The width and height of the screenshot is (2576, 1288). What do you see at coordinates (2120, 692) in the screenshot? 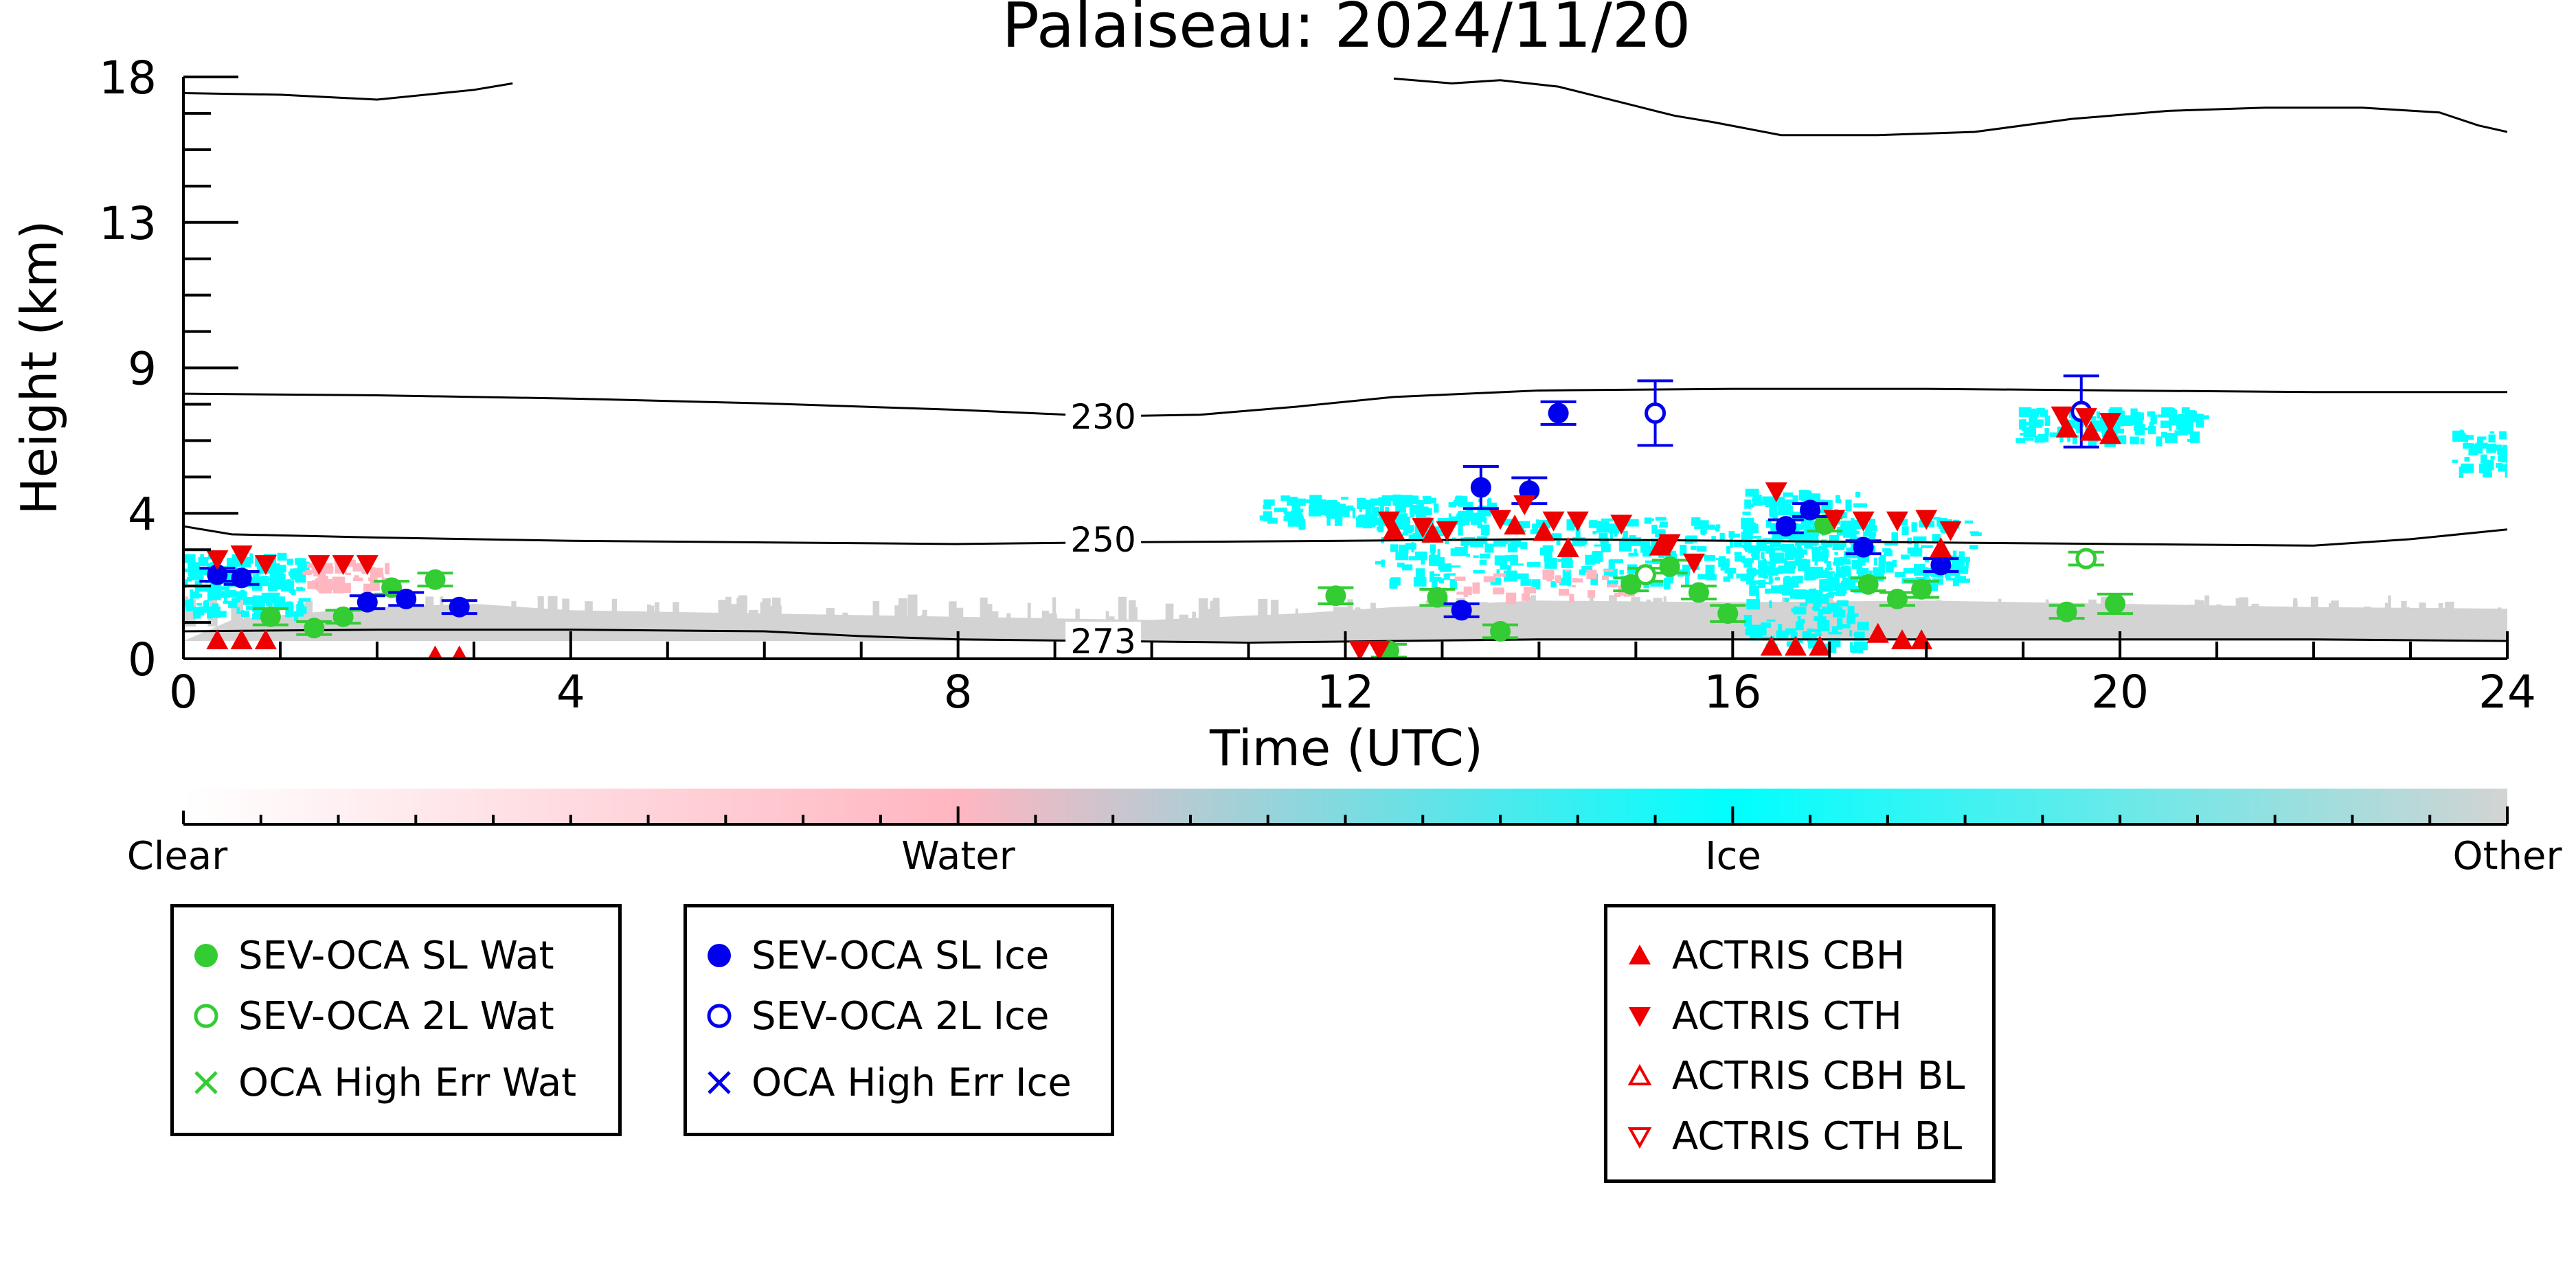
I see `x-tick-label-20: 20` at bounding box center [2120, 692].